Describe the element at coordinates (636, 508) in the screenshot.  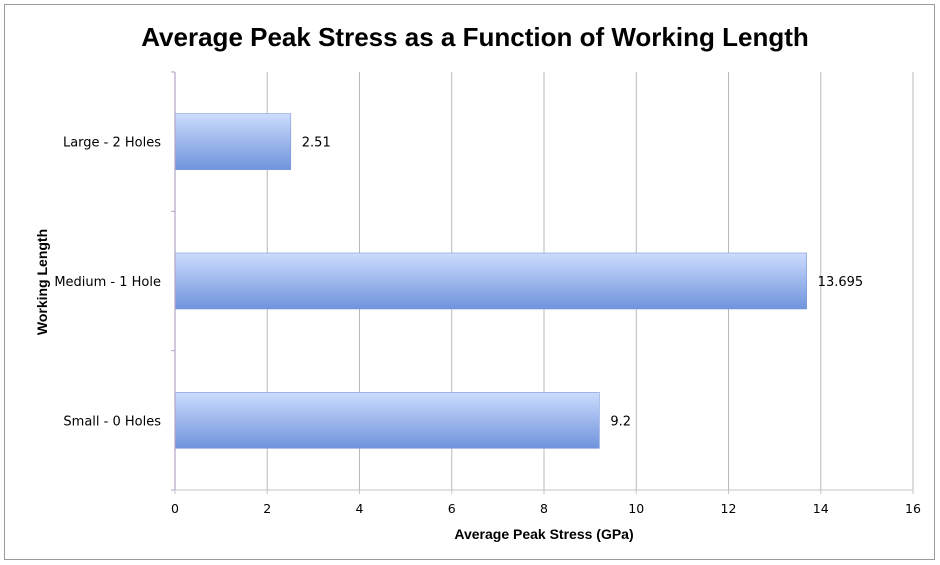
I see `x-tick-label: 10` at that location.